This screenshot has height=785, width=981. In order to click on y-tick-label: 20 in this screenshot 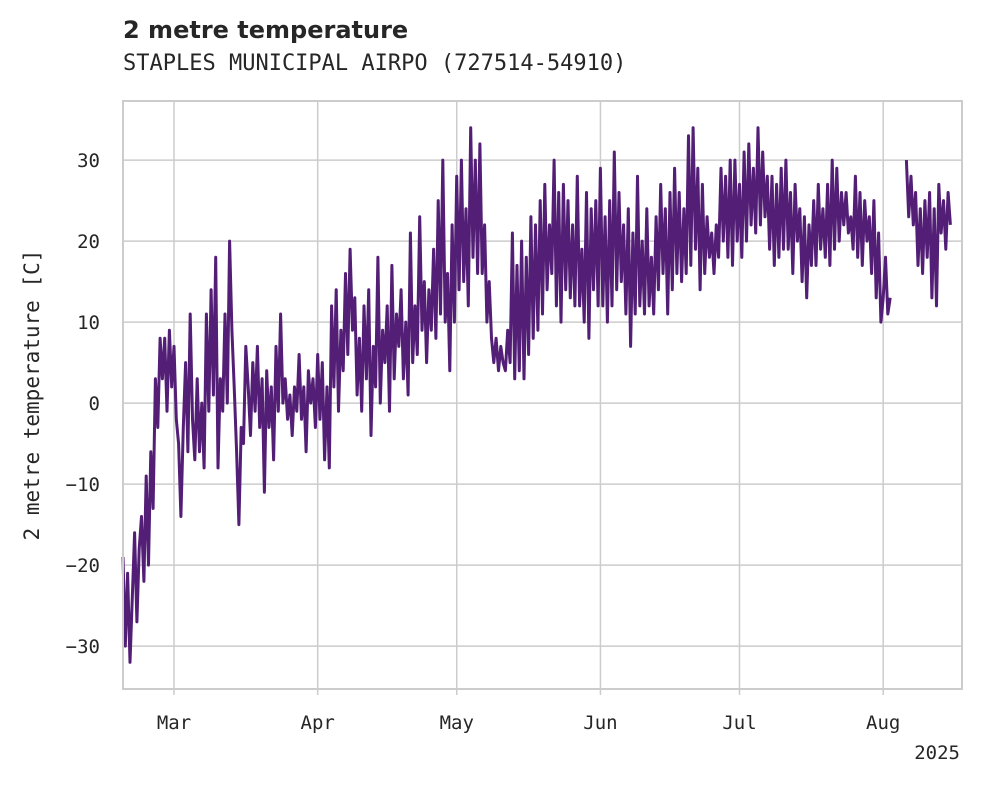, I will do `click(88, 242)`.